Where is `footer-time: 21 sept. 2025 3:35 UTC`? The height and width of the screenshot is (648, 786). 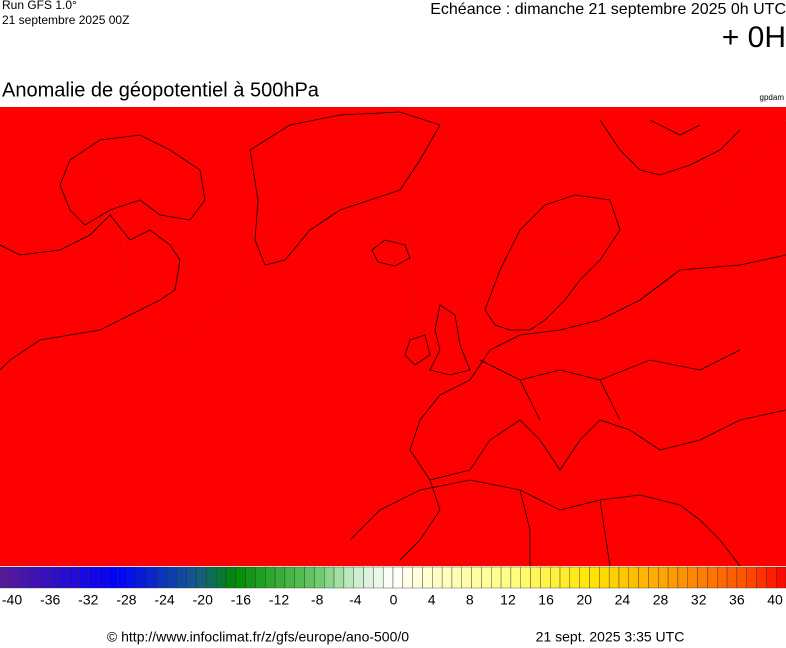
footer-time: 21 sept. 2025 3:35 UTC is located at coordinates (610, 637).